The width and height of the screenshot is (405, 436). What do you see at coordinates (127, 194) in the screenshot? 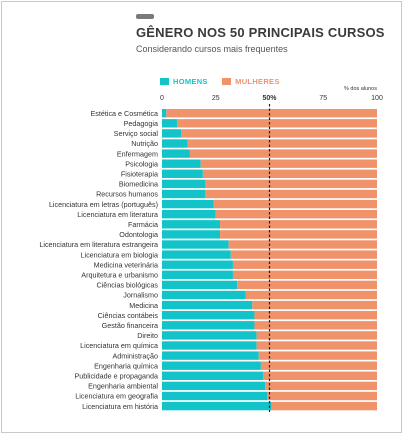
I see `category-label: Recursos humanos` at bounding box center [127, 194].